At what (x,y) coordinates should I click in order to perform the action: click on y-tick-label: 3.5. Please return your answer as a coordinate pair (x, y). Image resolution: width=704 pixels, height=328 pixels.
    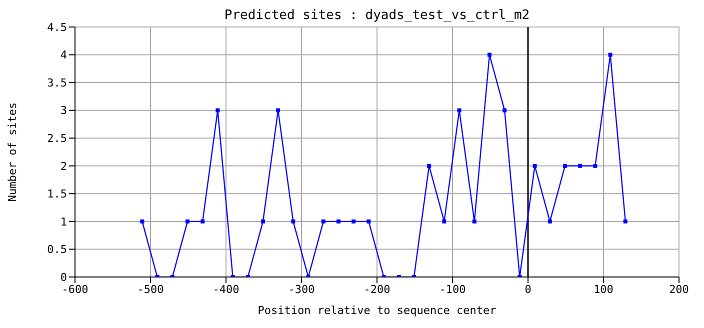
    Looking at the image, I should click on (57, 83).